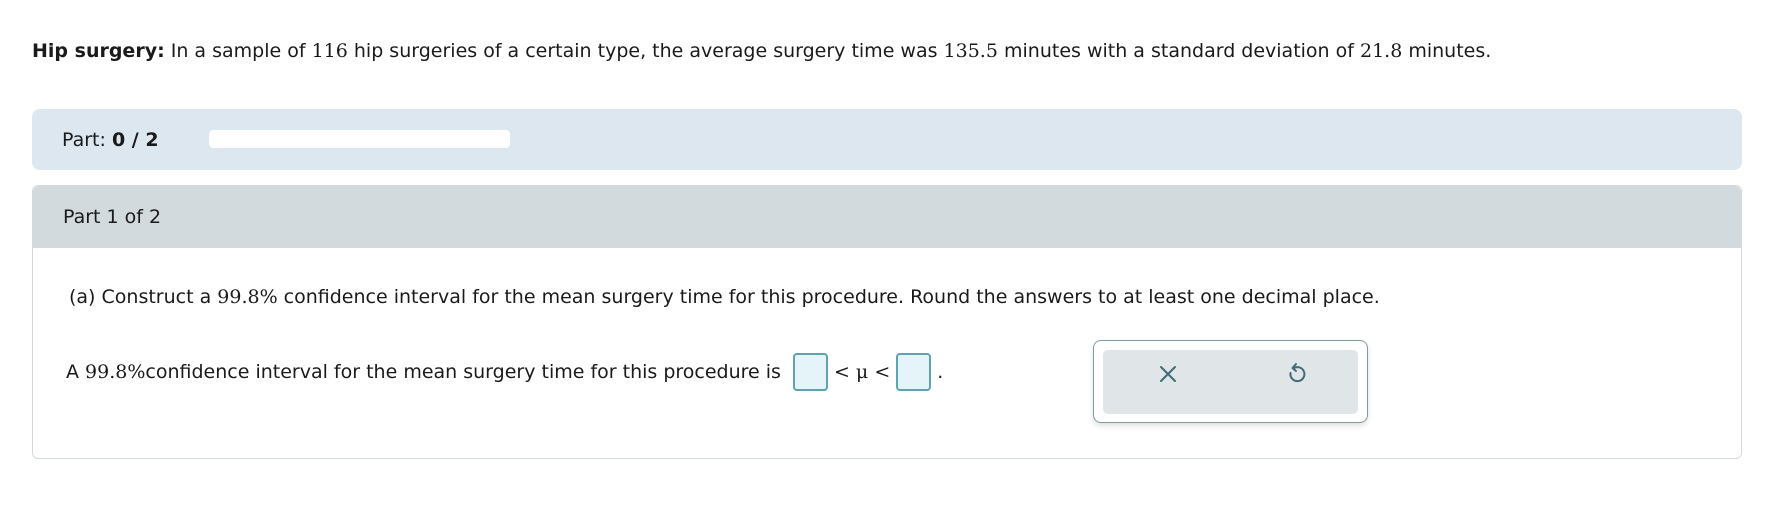 This screenshot has width=1768, height=506. What do you see at coordinates (112, 217) in the screenshot?
I see `part-title: Part 1 of 2` at bounding box center [112, 217].